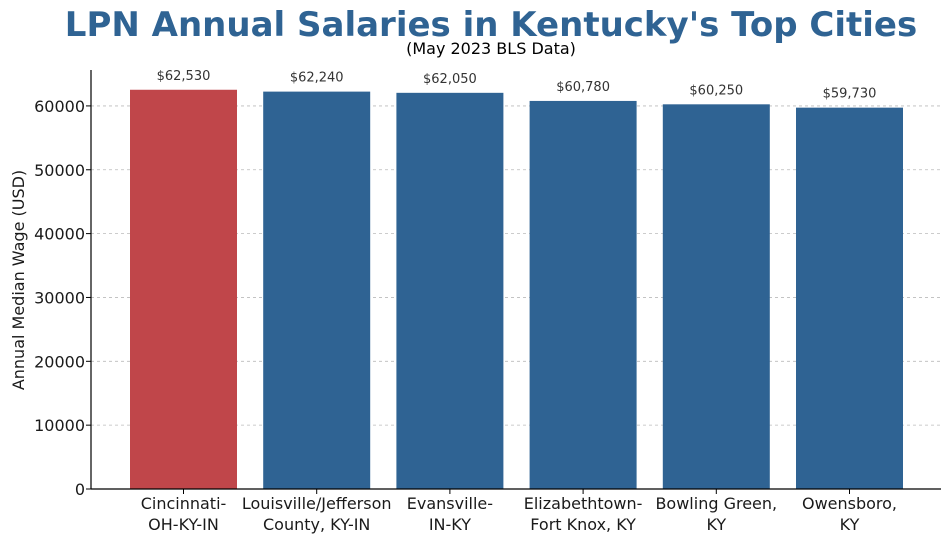 The image size is (951, 543). I want to click on bar-value-label: $62,050, so click(450, 79).